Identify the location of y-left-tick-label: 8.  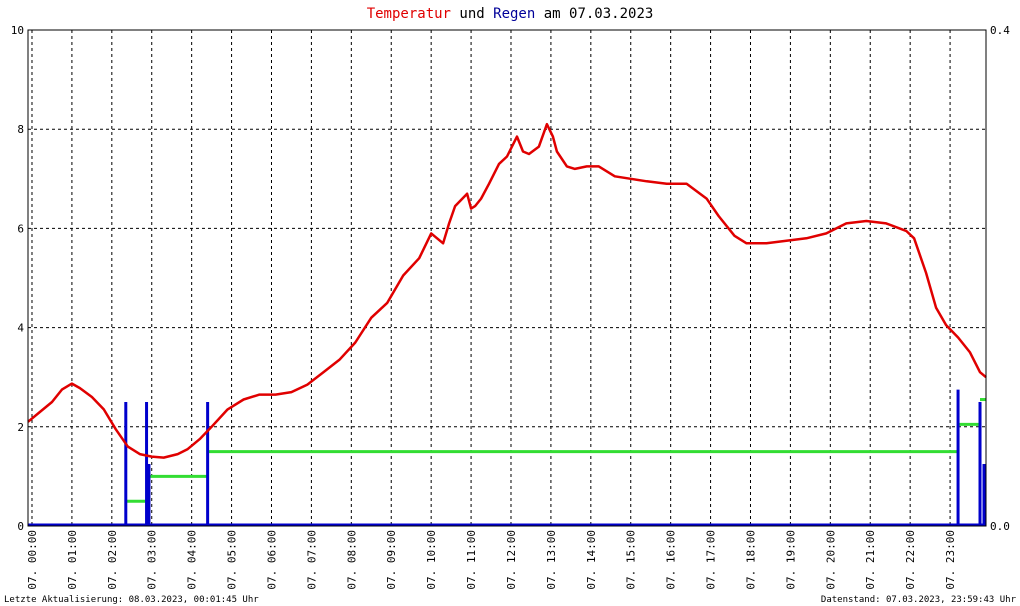
(20, 129).